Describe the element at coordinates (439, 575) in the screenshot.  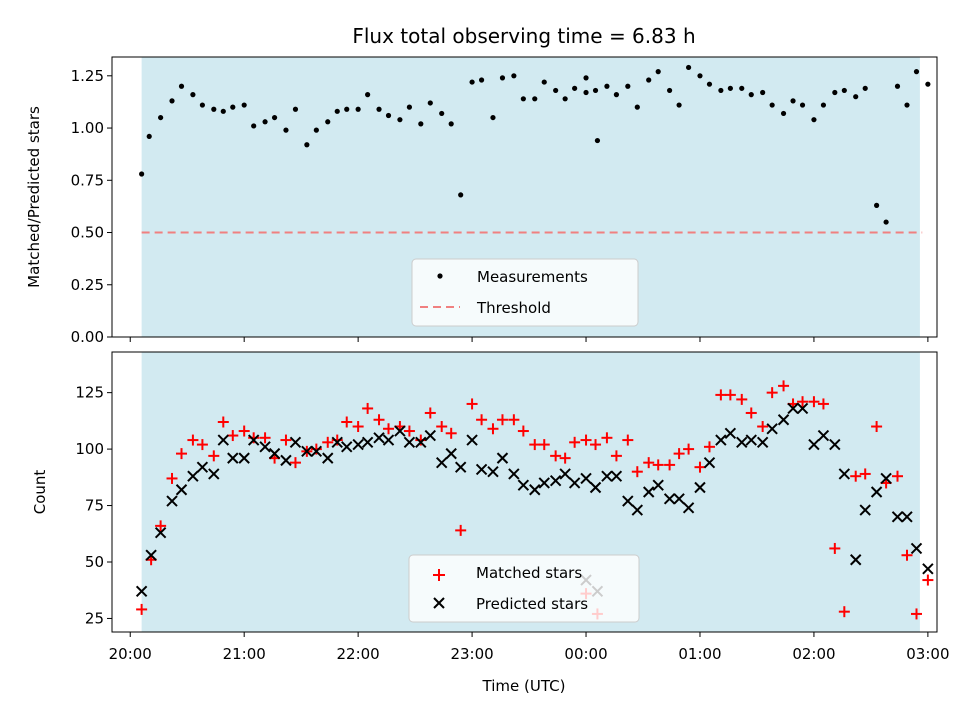
I see `legend-matched-marker` at that location.